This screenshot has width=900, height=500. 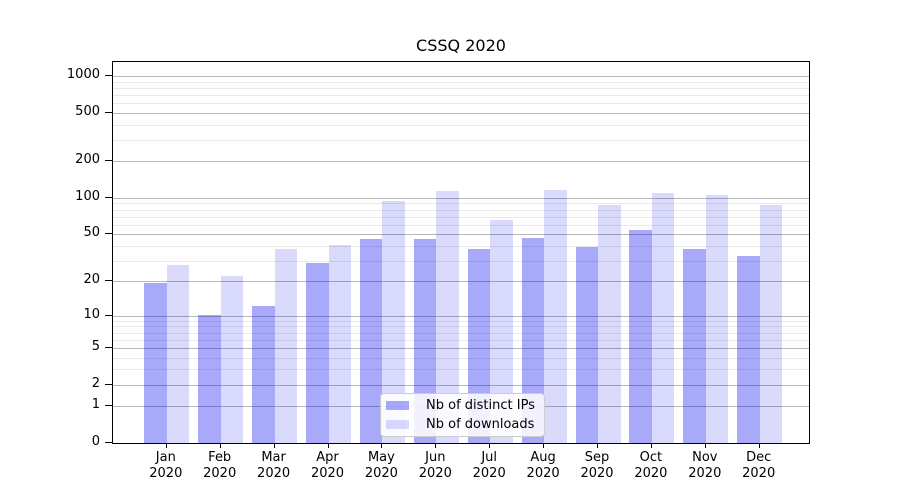 What do you see at coordinates (462, 415) in the screenshot?
I see `legend: Nb of distinct IPs Nb of downloads` at bounding box center [462, 415].